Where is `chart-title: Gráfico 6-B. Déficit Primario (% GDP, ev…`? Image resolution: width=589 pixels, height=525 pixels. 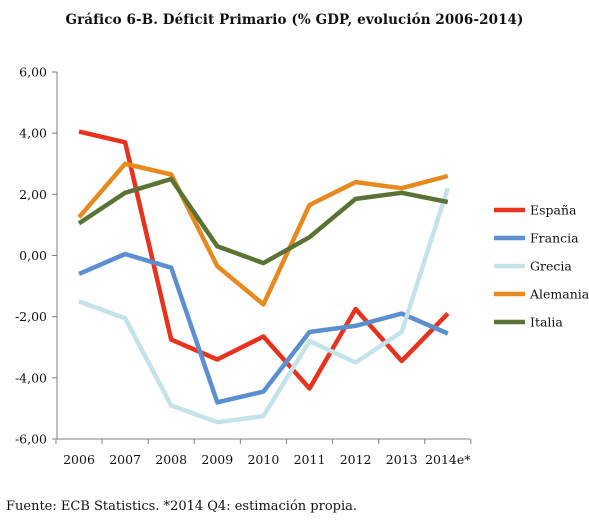 chart-title: Gráfico 6-B. Déficit Primario (% GDP, ev… is located at coordinates (294, 20).